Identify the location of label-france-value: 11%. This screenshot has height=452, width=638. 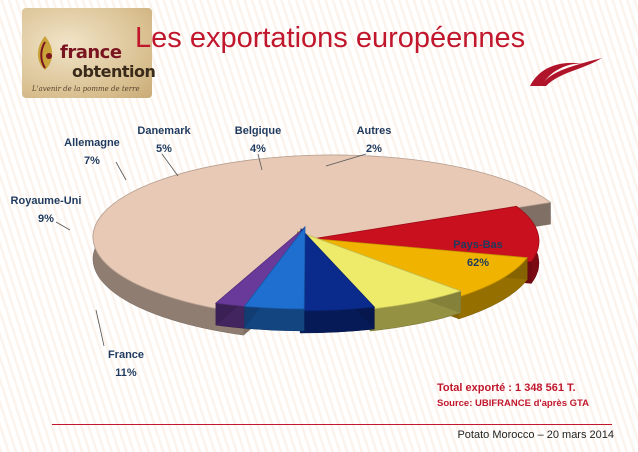
(126, 373).